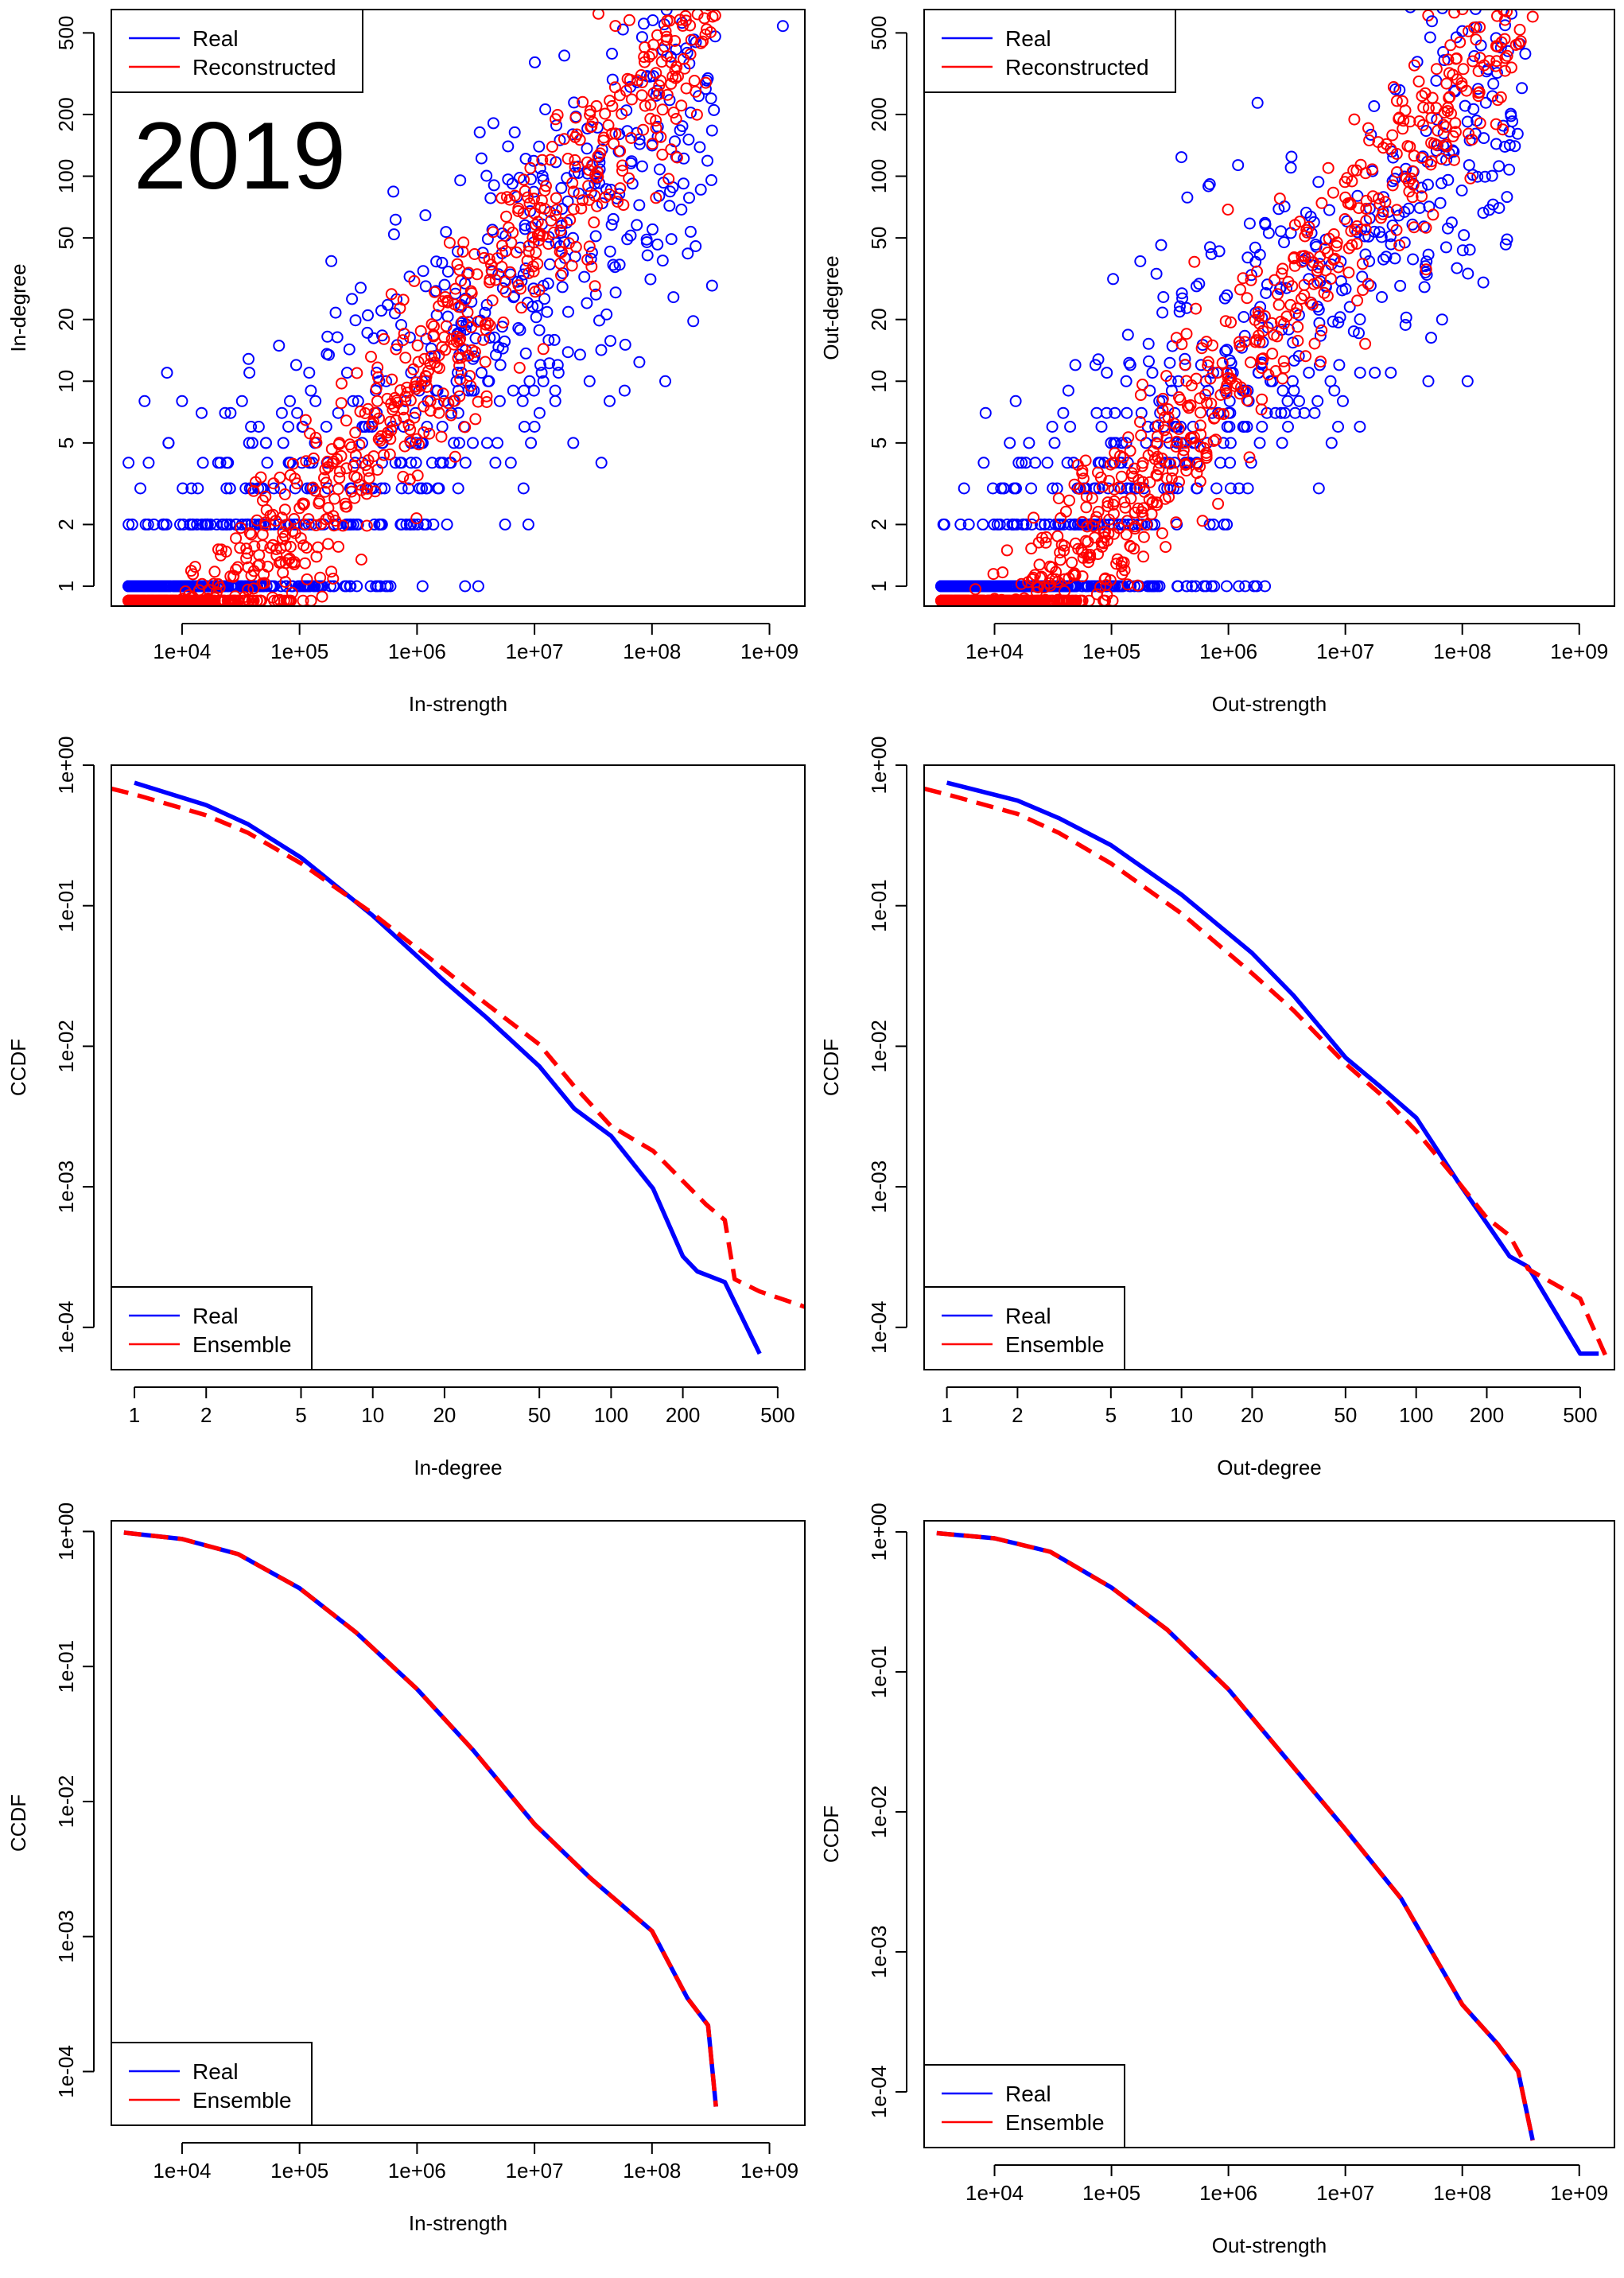 The height and width of the screenshot is (2278, 1624). What do you see at coordinates (417, 651) in the screenshot?
I see `x-tick-label: 1e+06` at bounding box center [417, 651].